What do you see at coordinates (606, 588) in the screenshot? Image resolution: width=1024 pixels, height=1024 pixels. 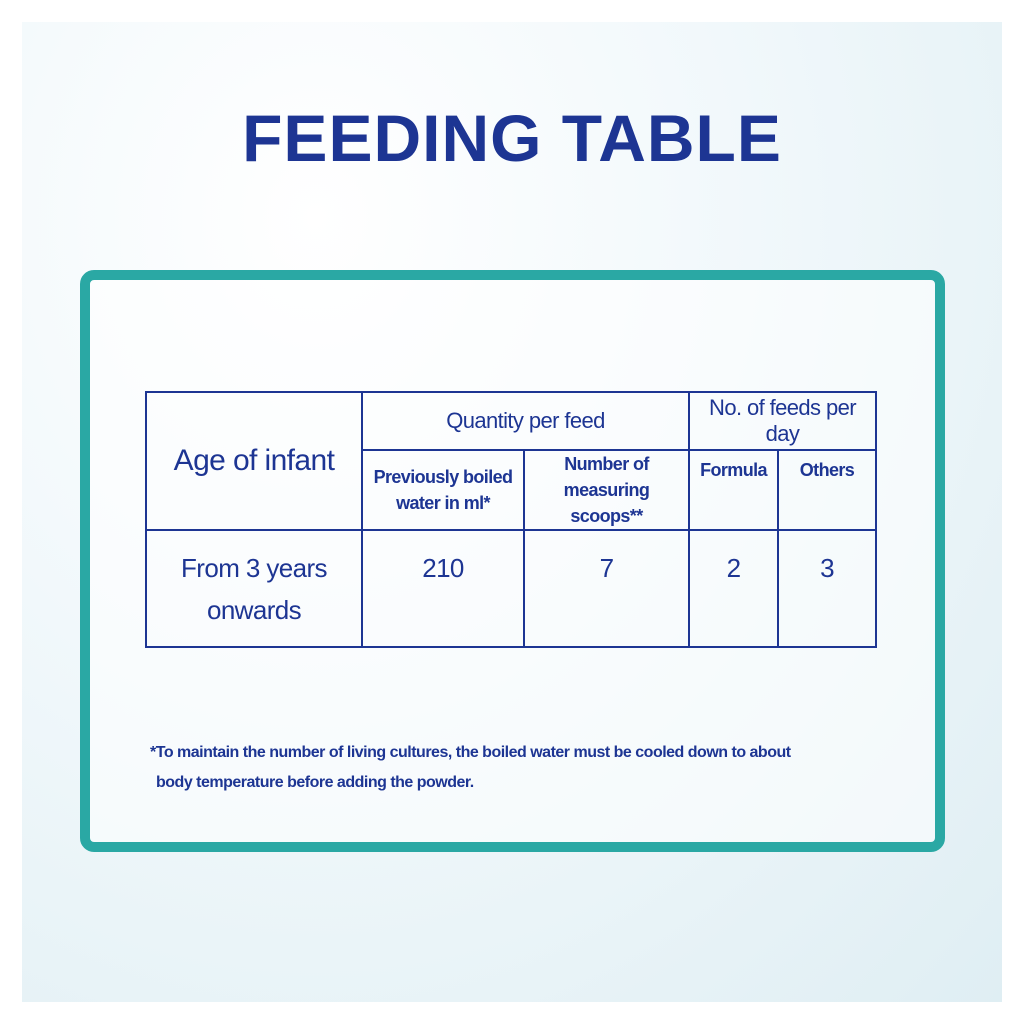 I see `table-cell: 7` at bounding box center [606, 588].